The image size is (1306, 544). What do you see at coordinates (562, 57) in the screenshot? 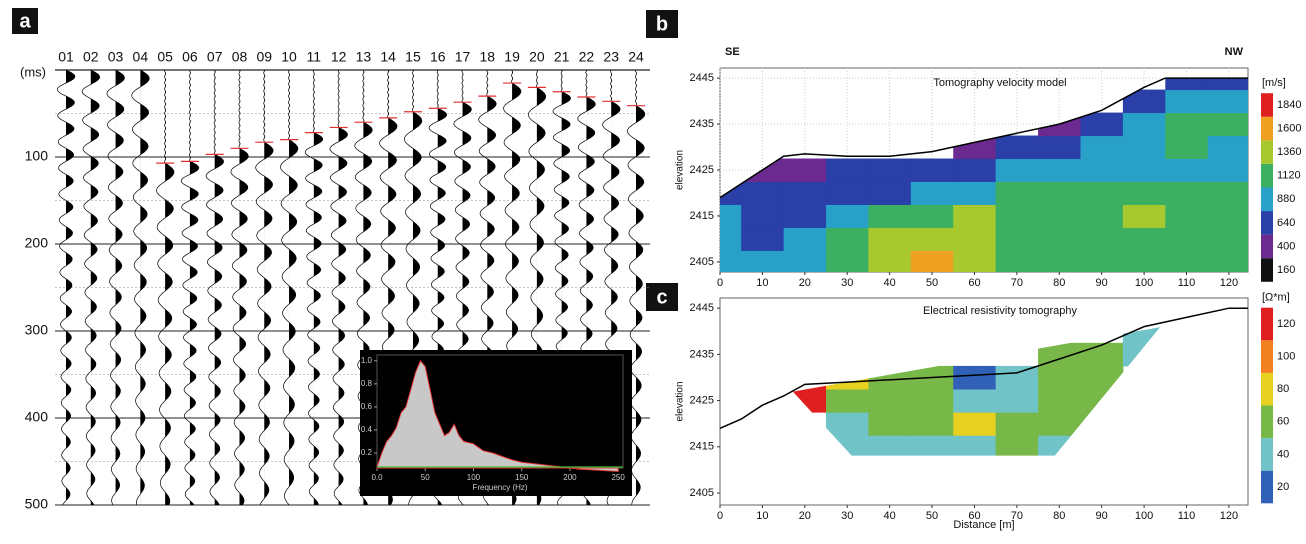
I see `trace-label: 21` at bounding box center [562, 57].